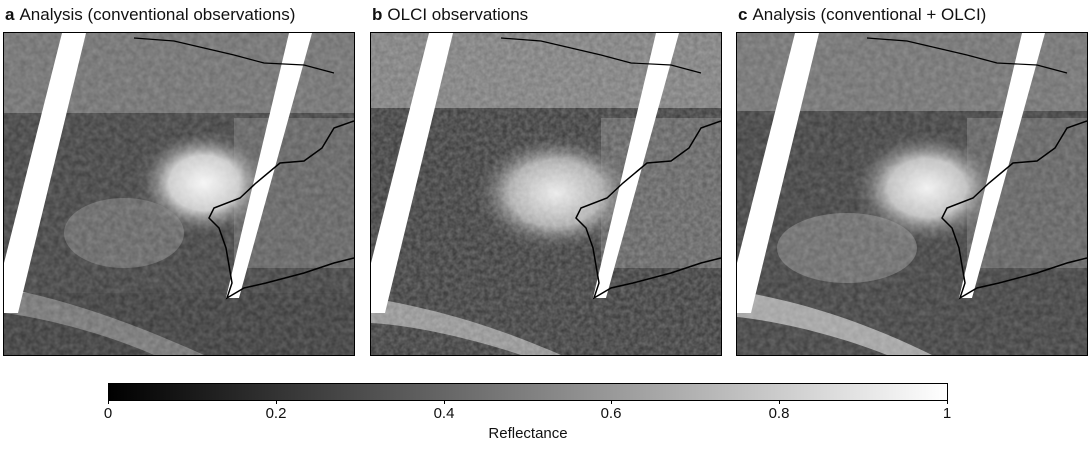 The image size is (1090, 449). What do you see at coordinates (611, 413) in the screenshot?
I see `colorbar-tick-label-3: 0.6` at bounding box center [611, 413].